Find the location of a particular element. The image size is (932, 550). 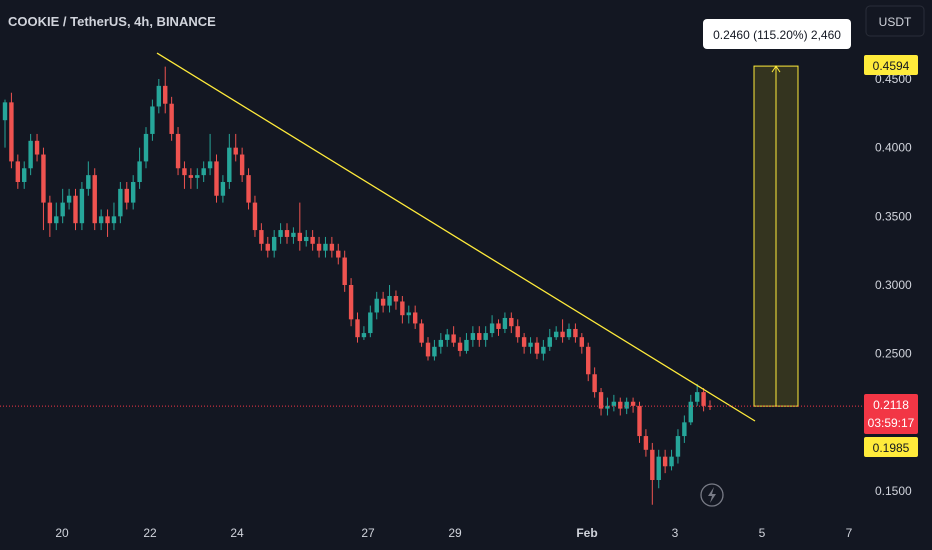

y-tick-label: 0.4500 is located at coordinates (893, 79).